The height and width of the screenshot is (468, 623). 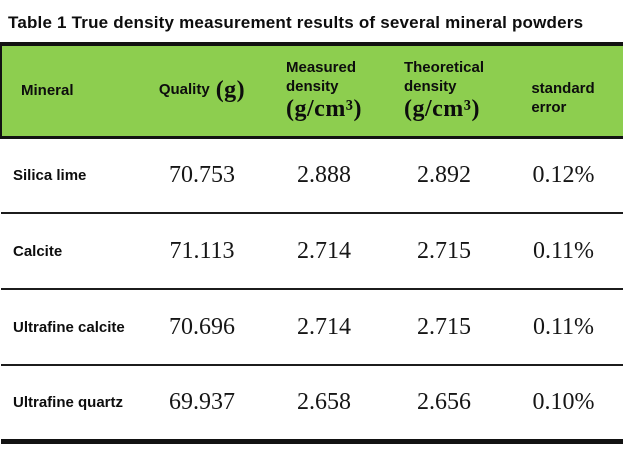 What do you see at coordinates (70, 91) in the screenshot?
I see `header-cell-mineral: Mineral` at bounding box center [70, 91].